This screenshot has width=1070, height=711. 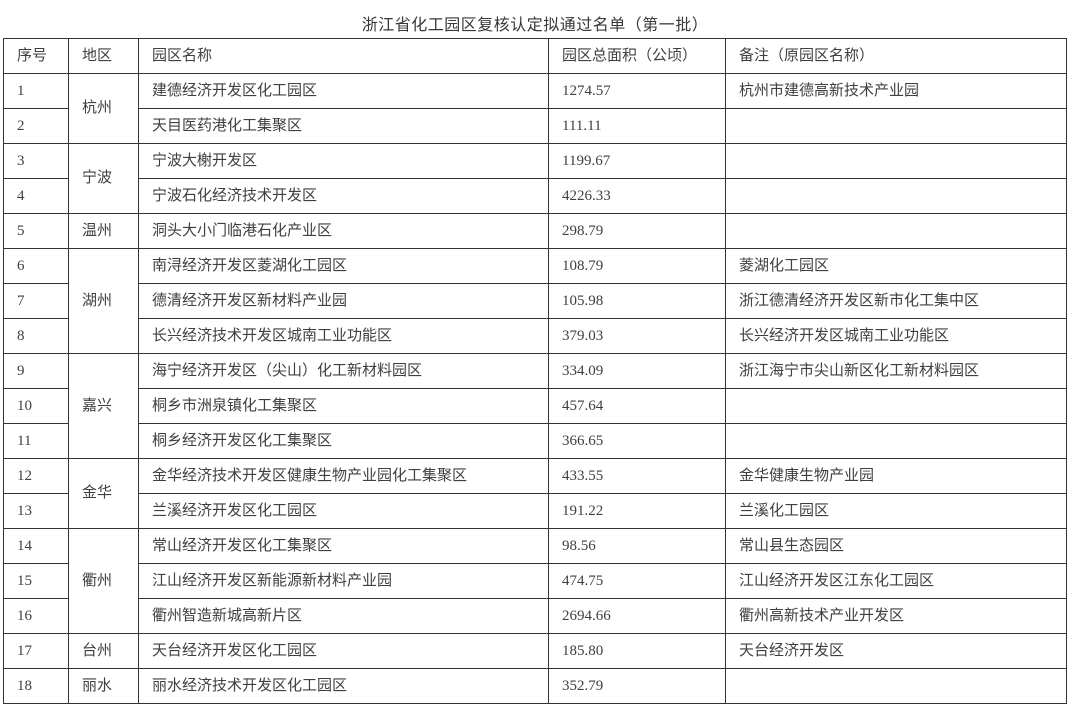 I want to click on table-row: 6 湖州 南浔经济开发区菱湖化工园区 108.79 菱湖化工园区, so click(x=535, y=301).